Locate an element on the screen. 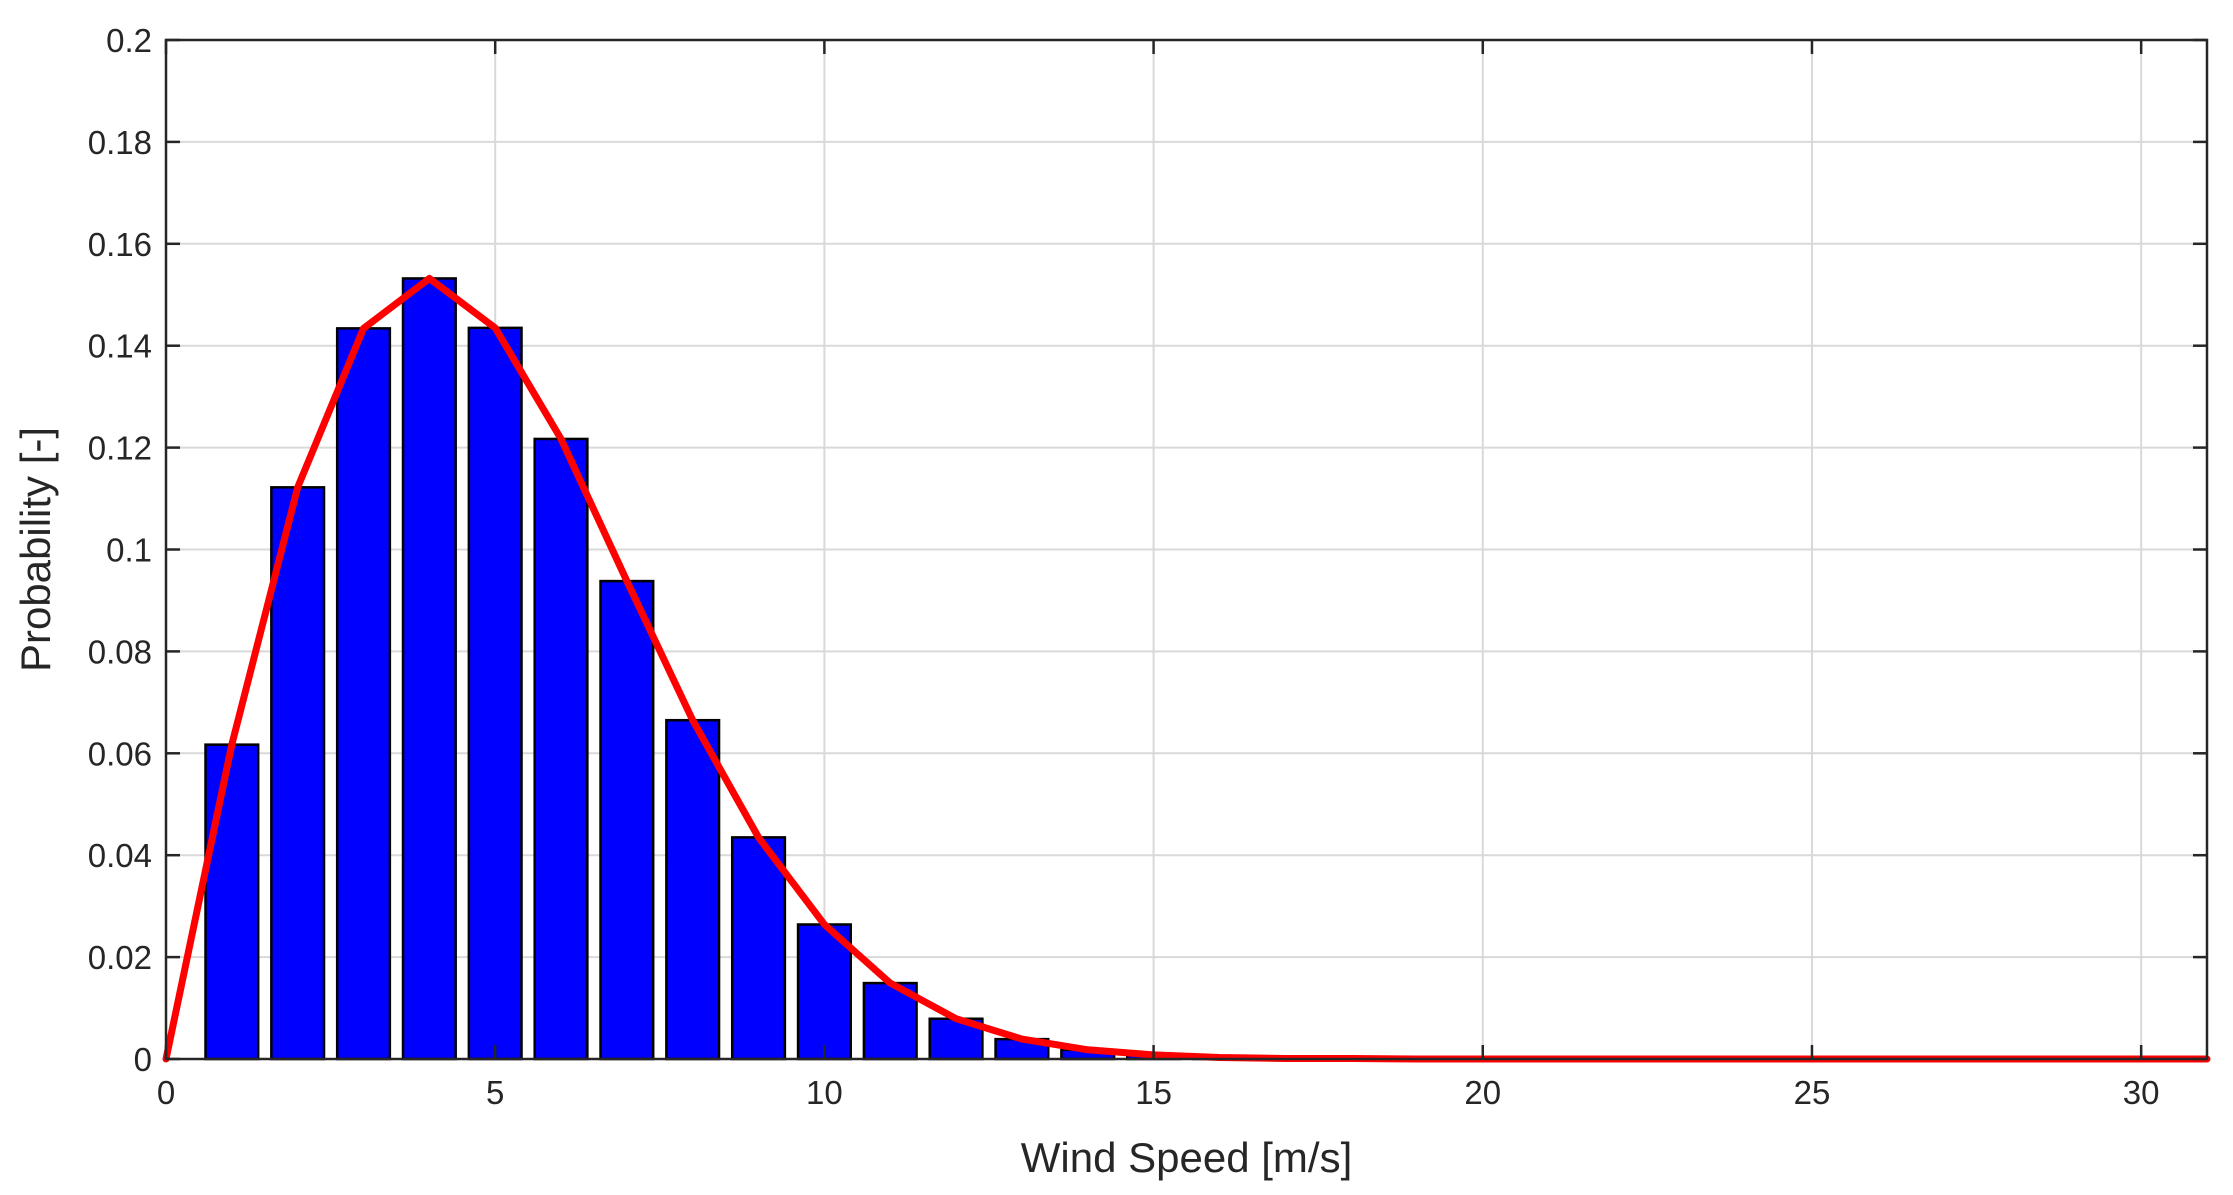 This screenshot has width=2233, height=1195. y-tick-label: 0.18 is located at coordinates (120, 142).